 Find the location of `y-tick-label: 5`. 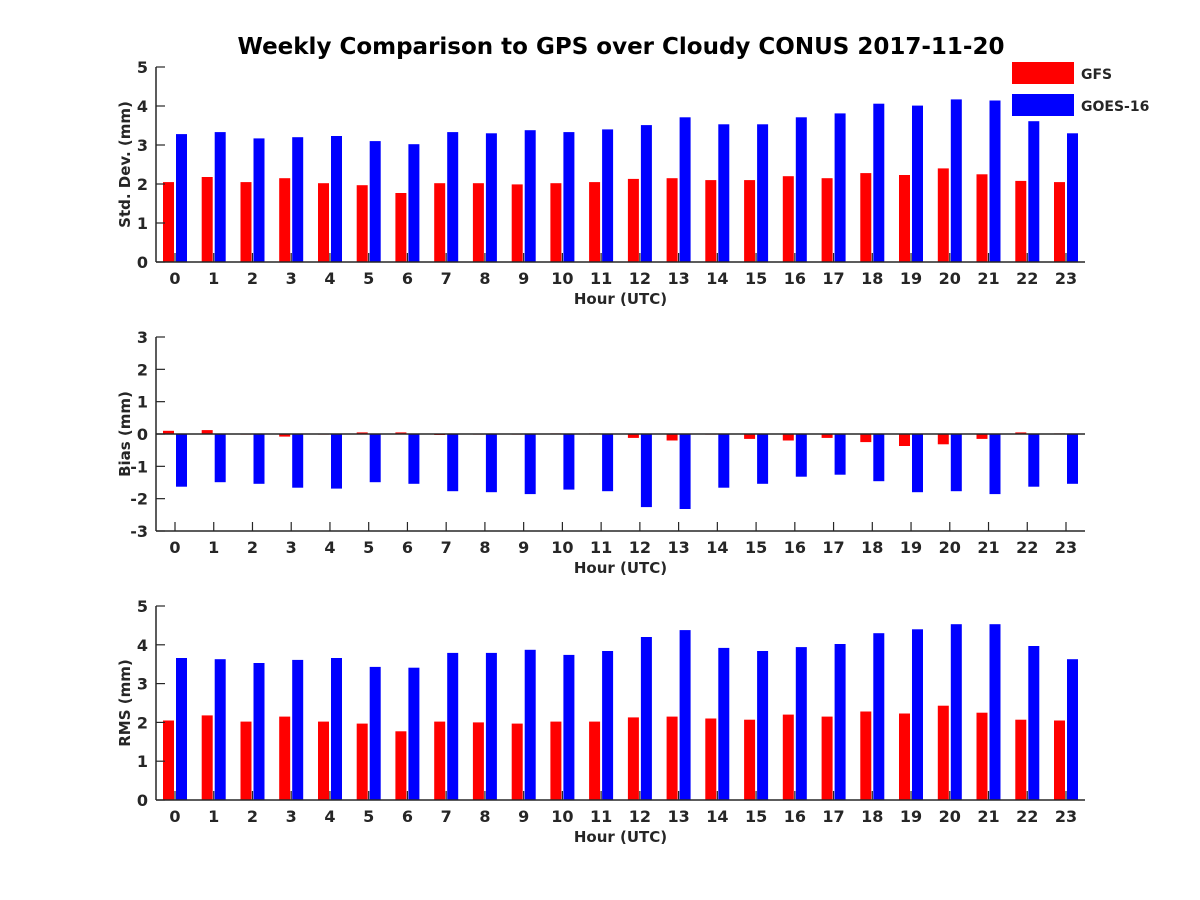

y-tick-label: 5 is located at coordinates (142, 606).